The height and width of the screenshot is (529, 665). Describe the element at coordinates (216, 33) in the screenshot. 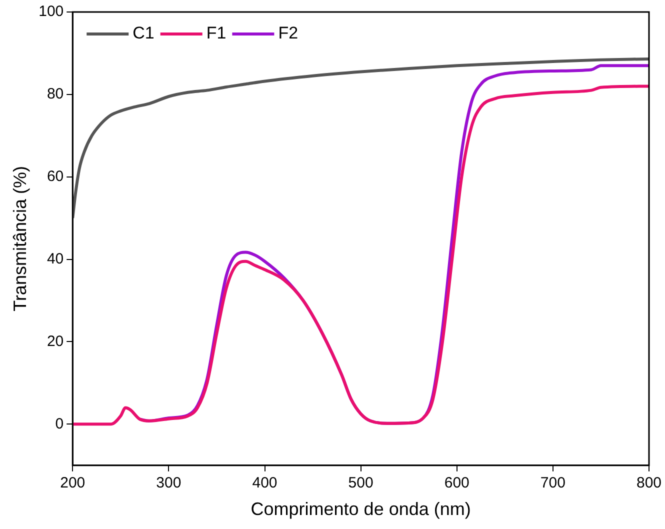

I see `legend-label: F1` at that location.